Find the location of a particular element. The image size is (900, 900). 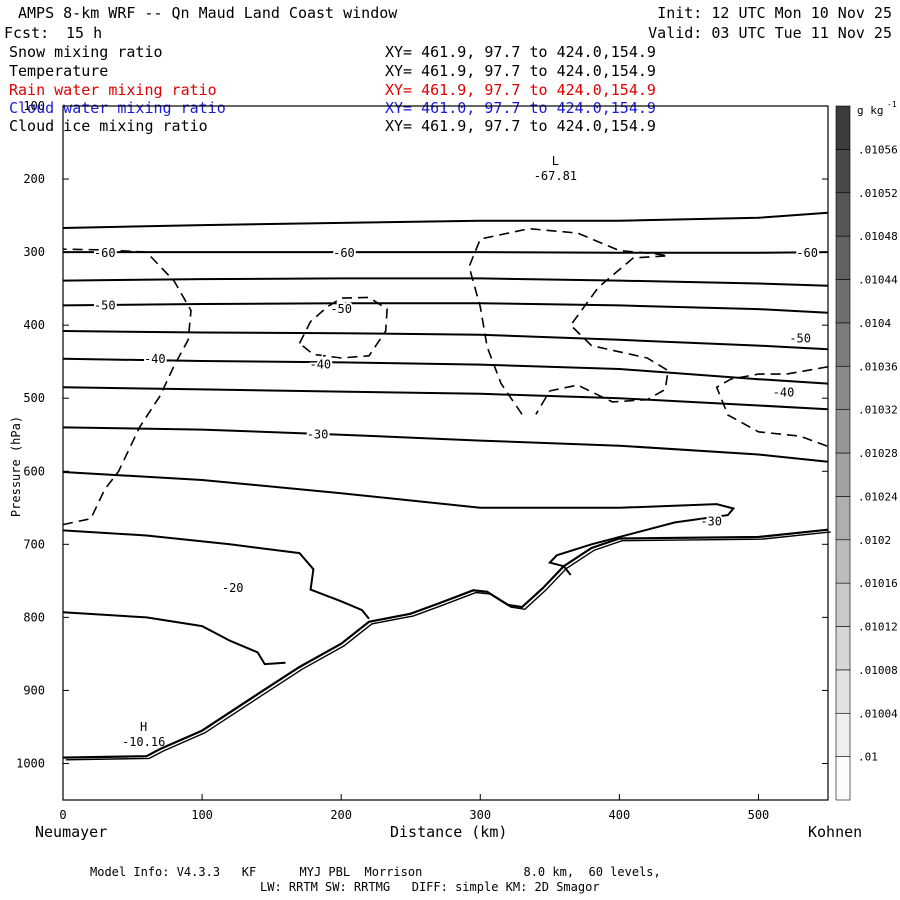

x-tick-label: 400 is located at coordinates (620, 815).